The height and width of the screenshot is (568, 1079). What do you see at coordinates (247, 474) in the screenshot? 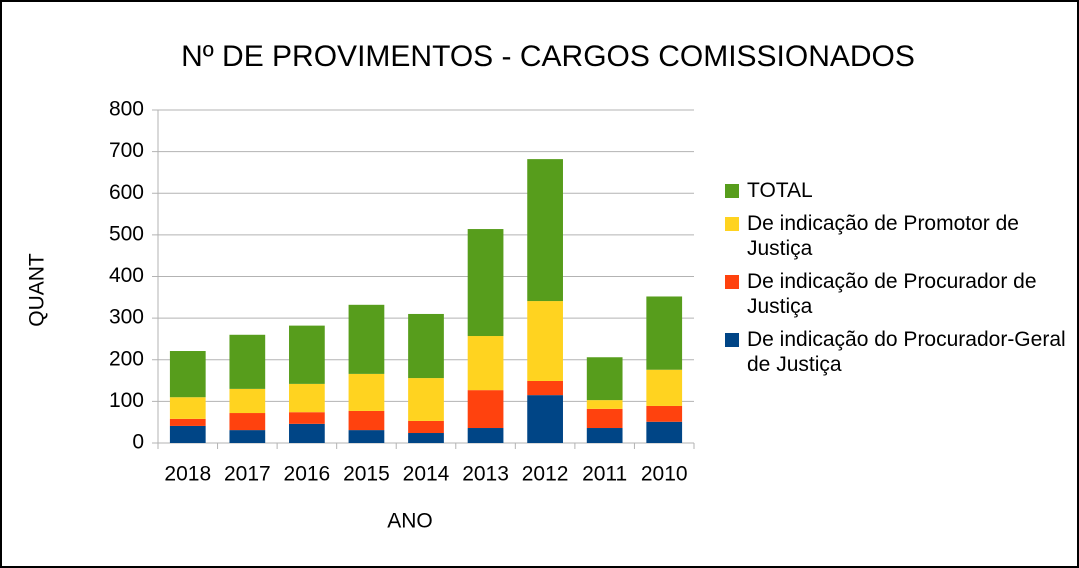
I see `x-tick-label: 2017` at bounding box center [247, 474].